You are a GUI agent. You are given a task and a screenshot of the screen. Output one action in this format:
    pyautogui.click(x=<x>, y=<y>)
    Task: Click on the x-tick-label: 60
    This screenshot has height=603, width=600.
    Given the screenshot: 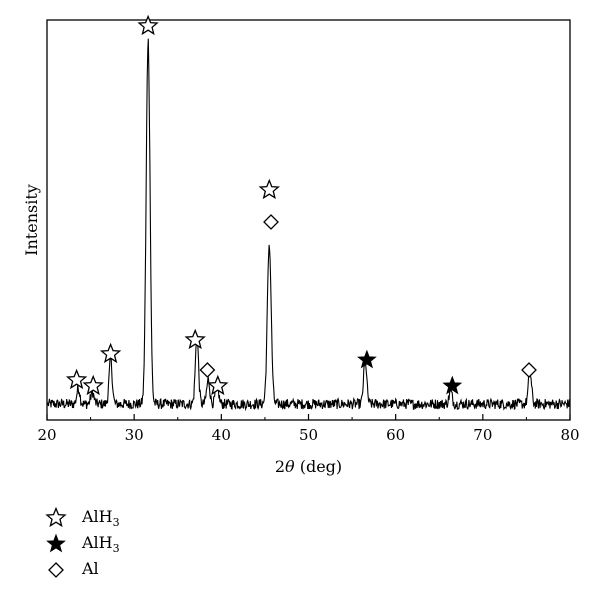 What is the action you would take?
    pyautogui.click(x=395, y=435)
    